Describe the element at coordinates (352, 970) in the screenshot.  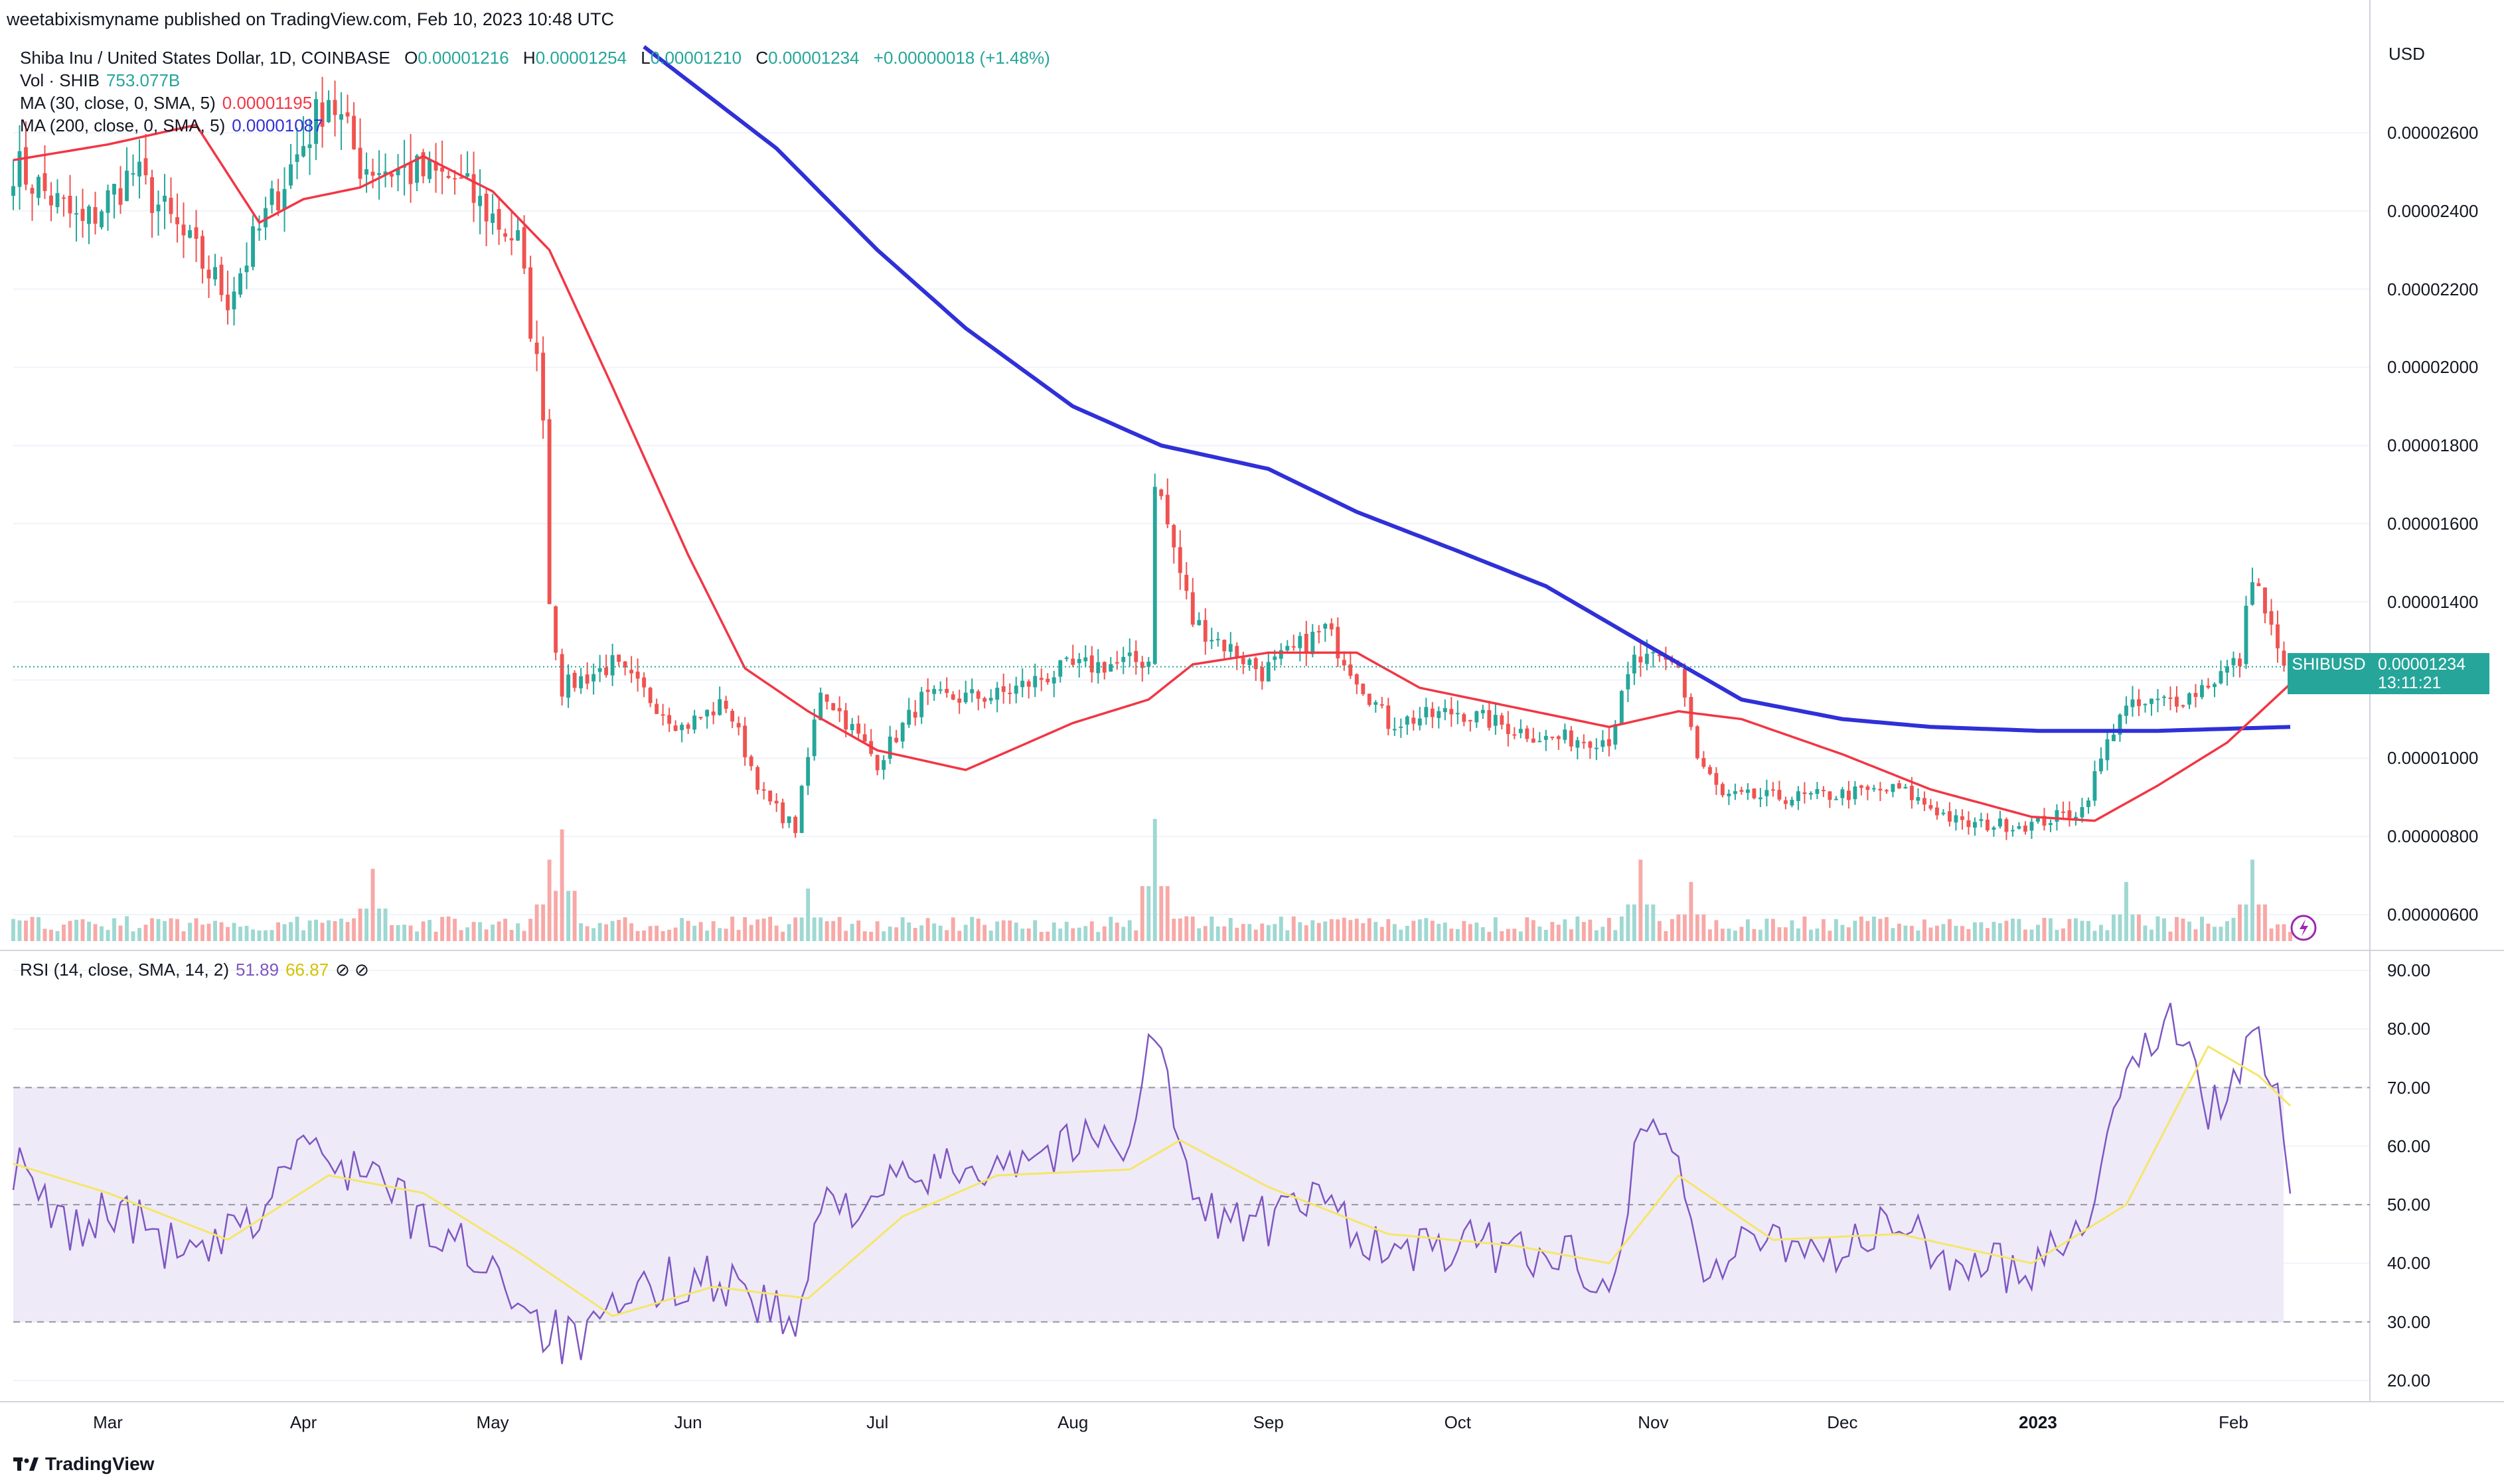
I see `hide-indicator-icon: ⊘ ⊘` at that location.